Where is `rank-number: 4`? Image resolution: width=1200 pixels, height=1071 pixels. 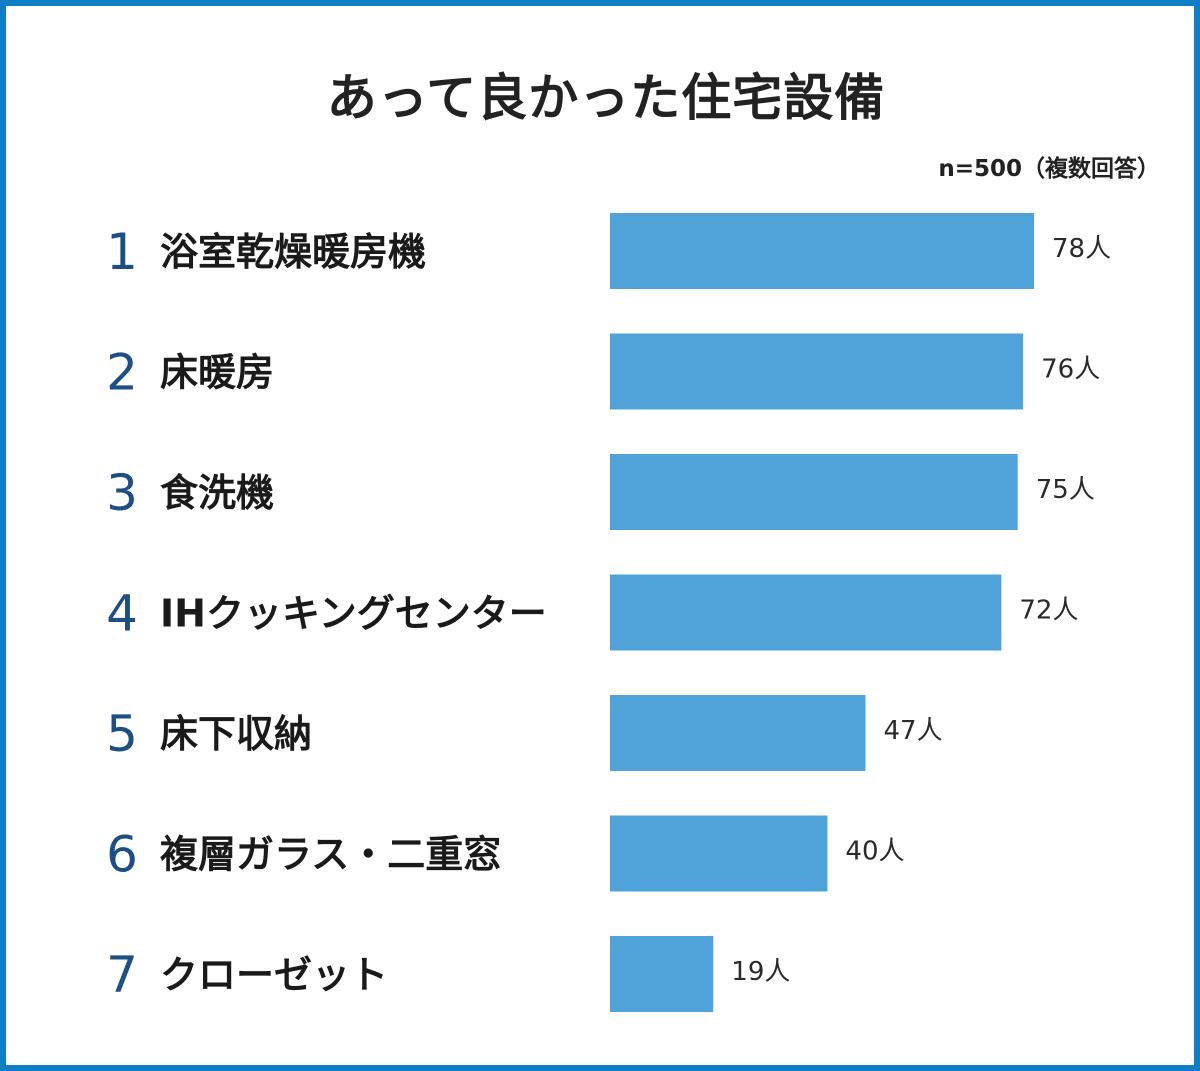 rank-number: 4 is located at coordinates (122, 614).